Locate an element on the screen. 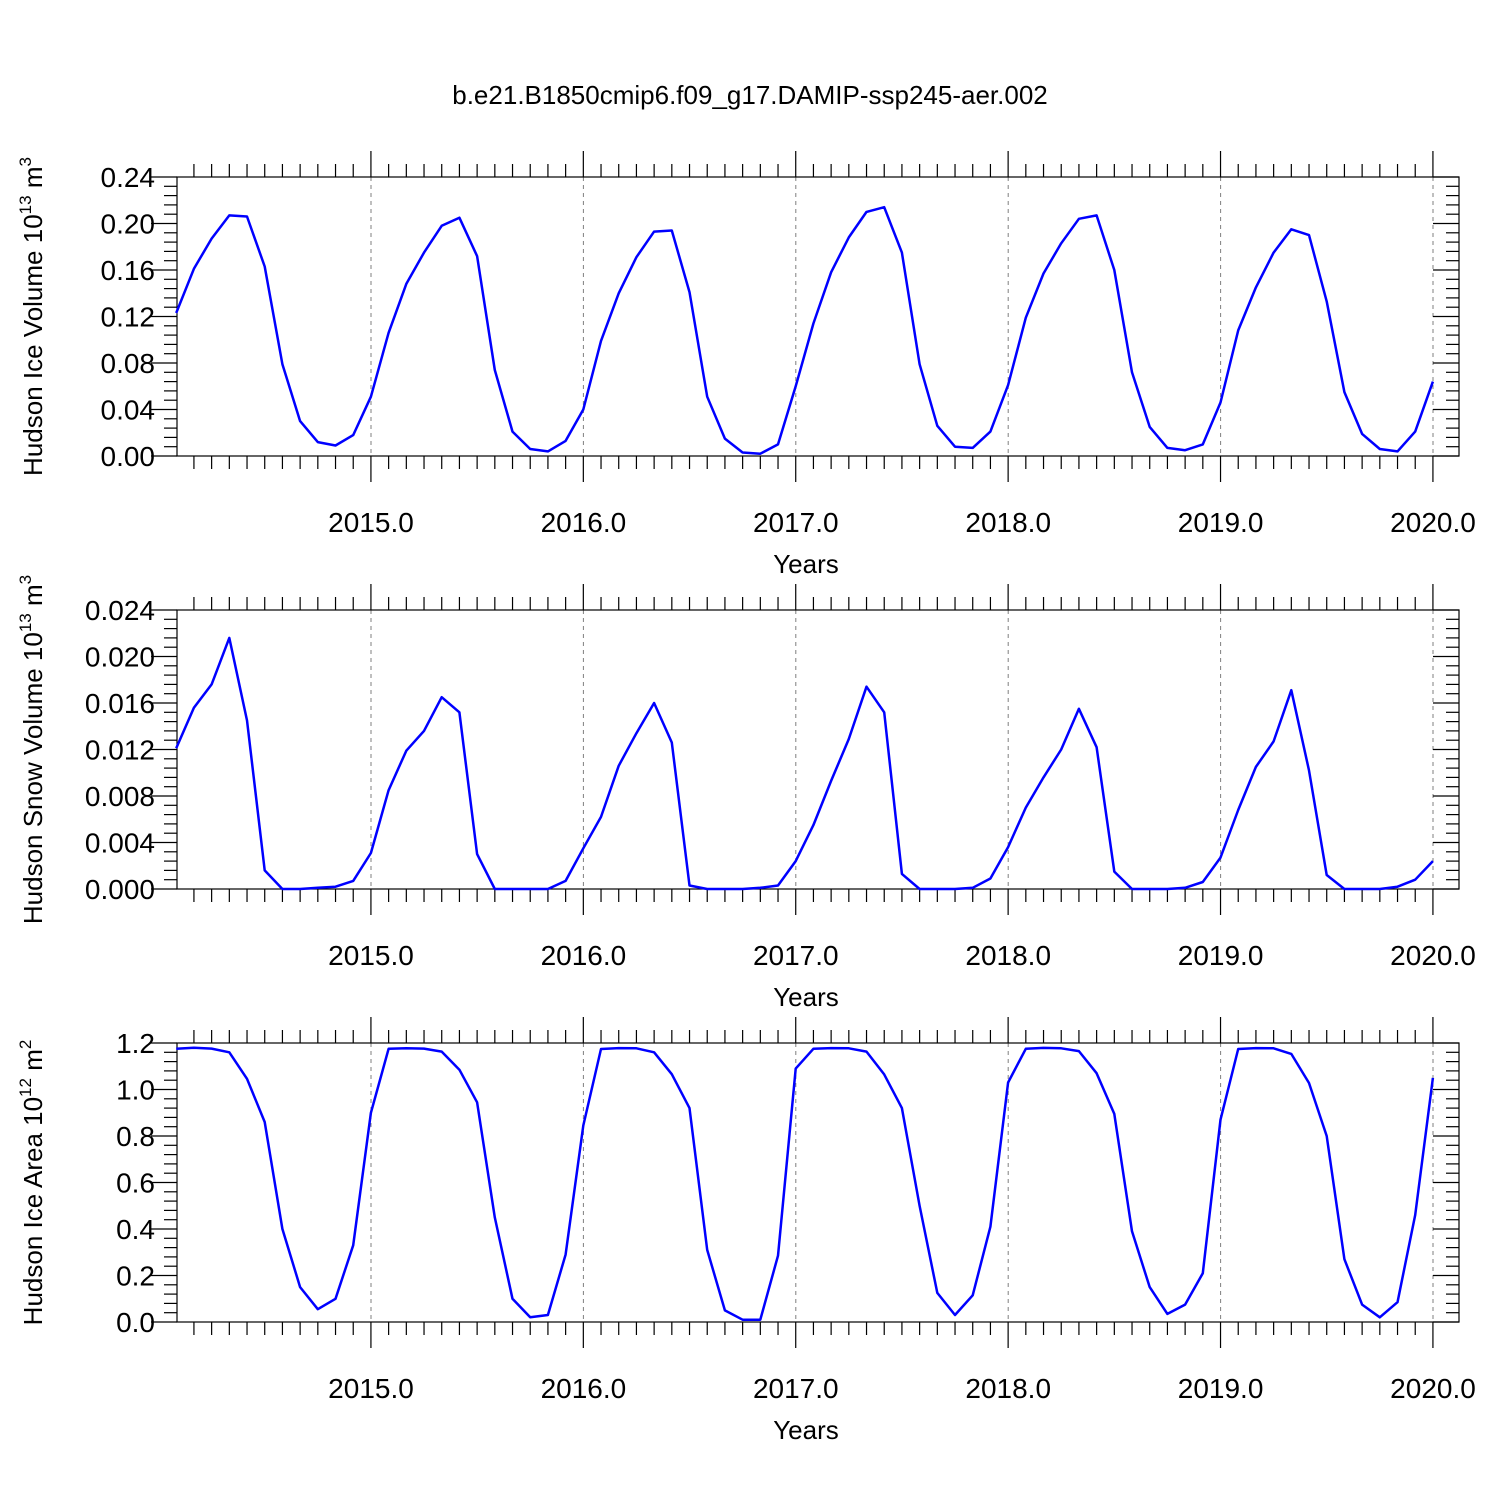  y-axis-label-unit-exp: 2 is located at coordinates (25, 1044).